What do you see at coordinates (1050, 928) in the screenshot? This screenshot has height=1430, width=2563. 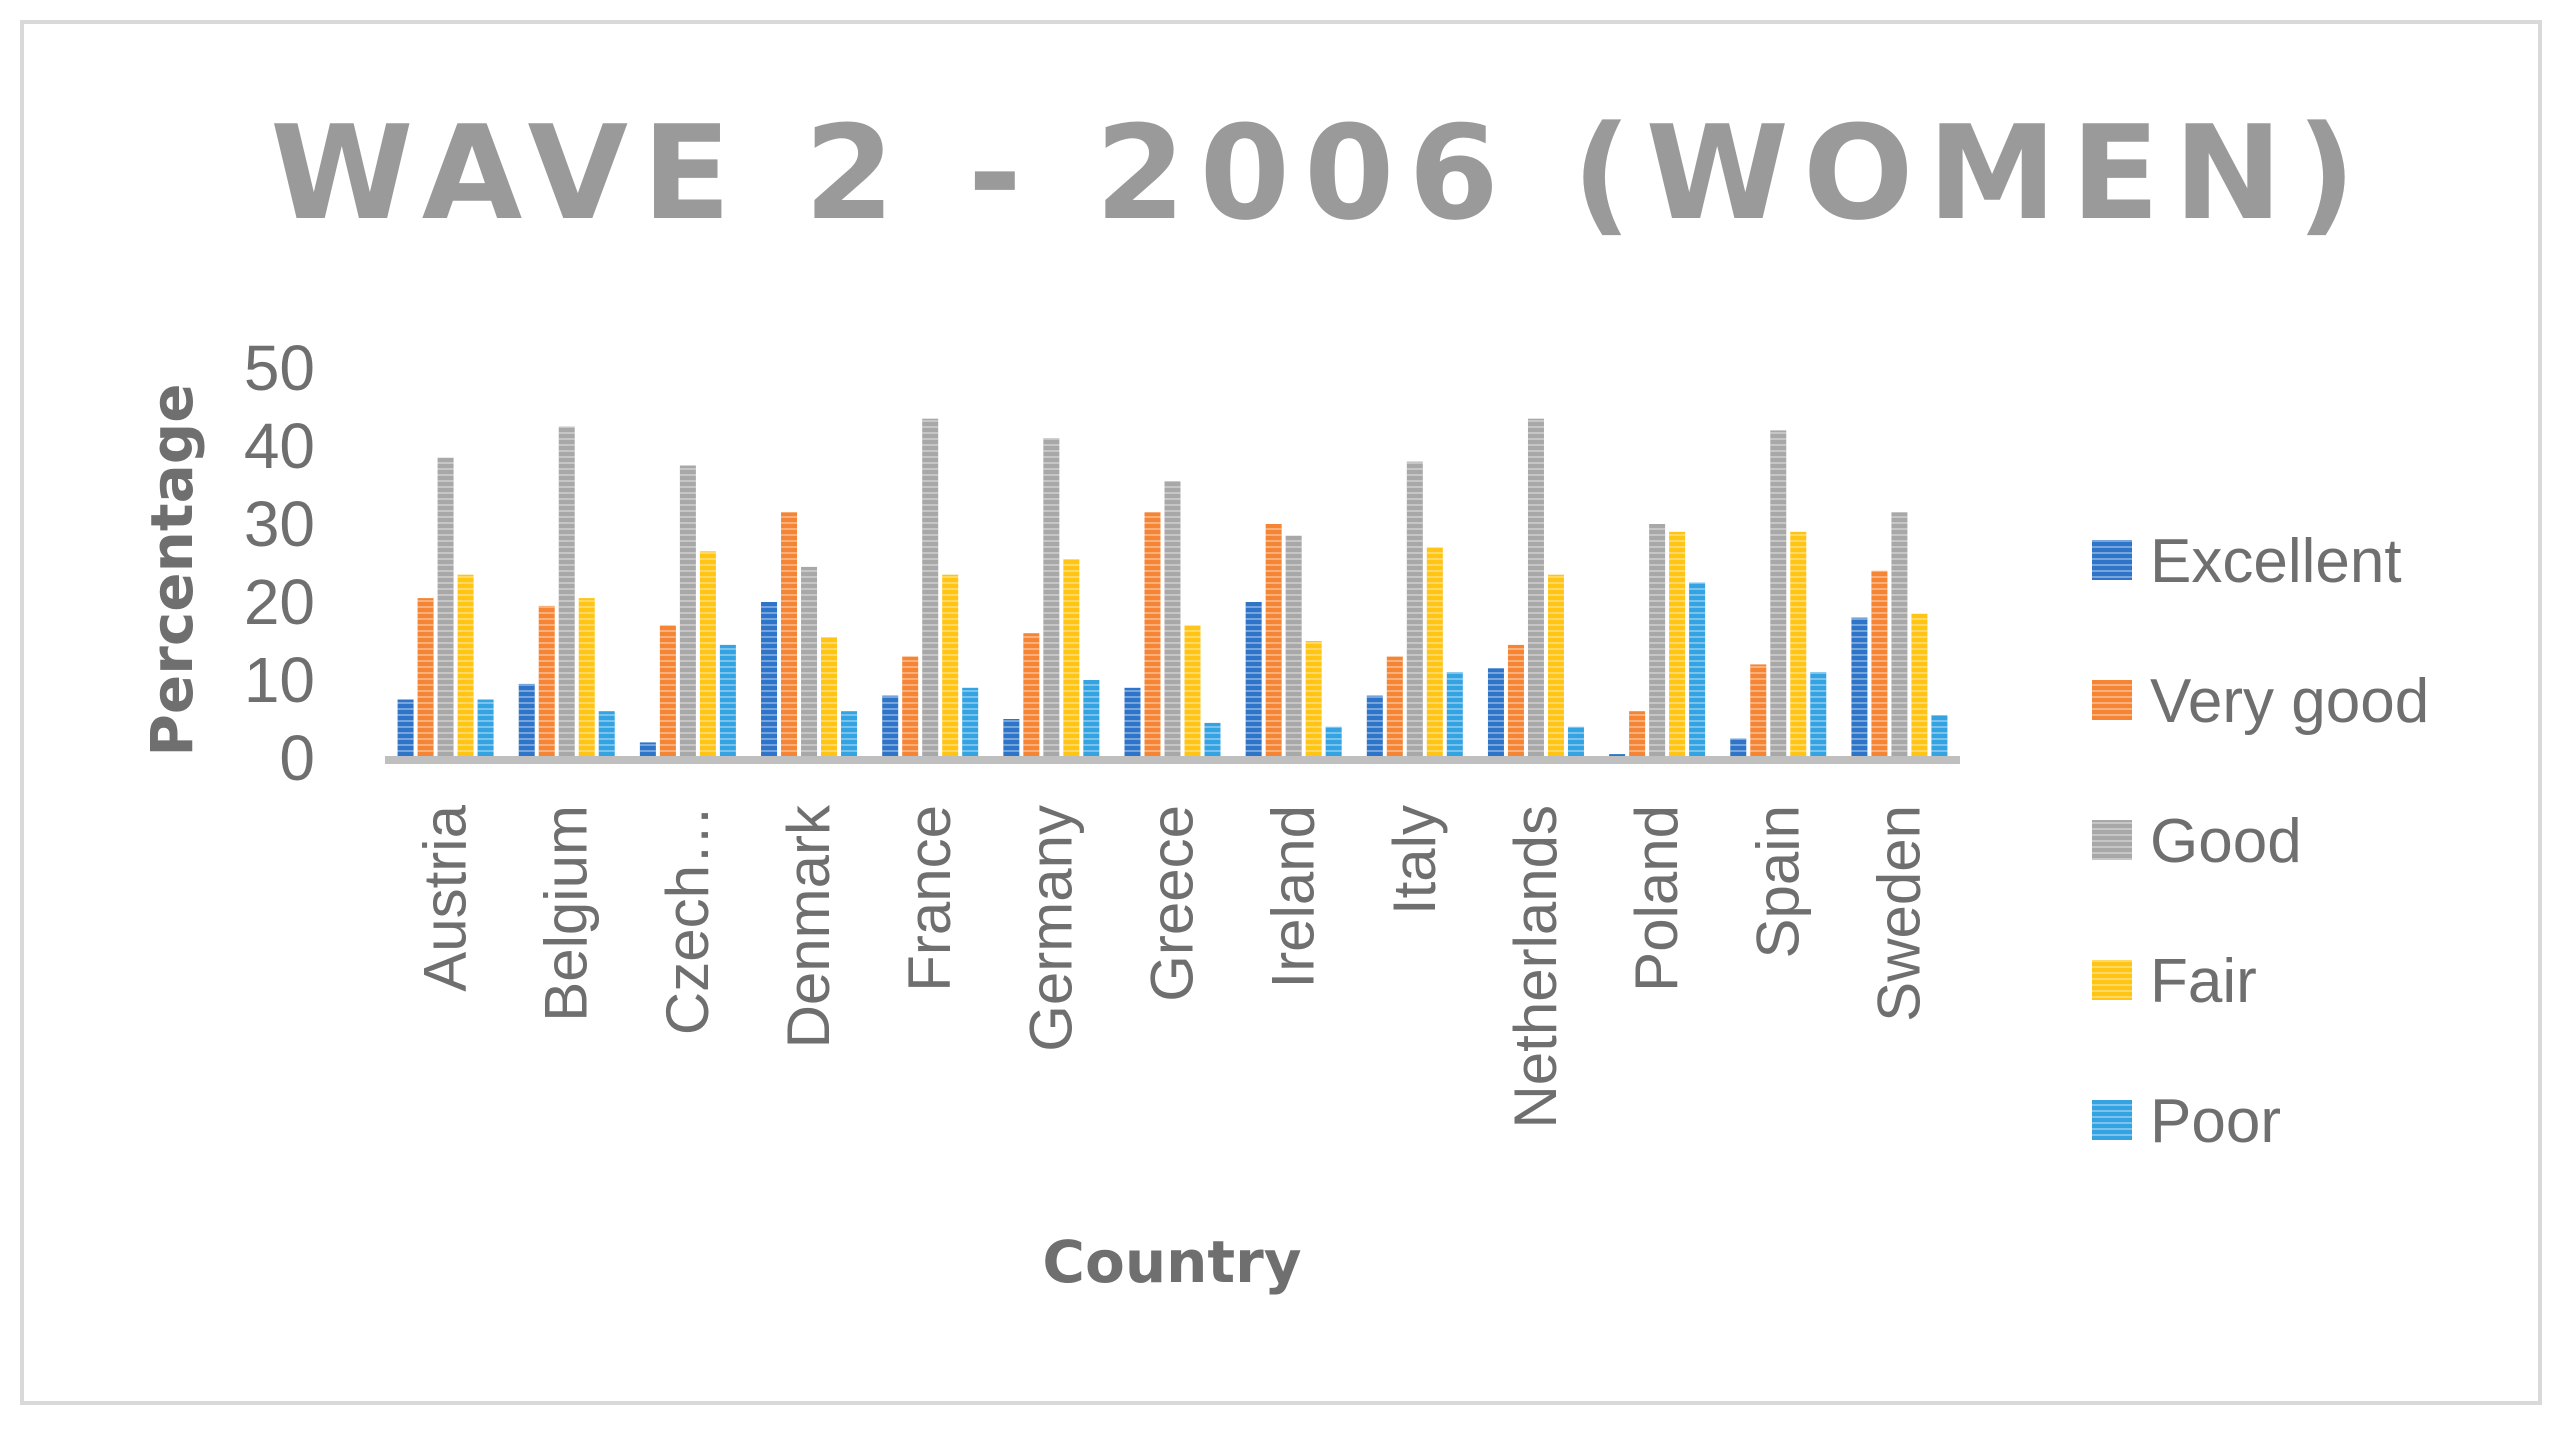 I see `x-tick-label-5: Germany` at bounding box center [1050, 928].